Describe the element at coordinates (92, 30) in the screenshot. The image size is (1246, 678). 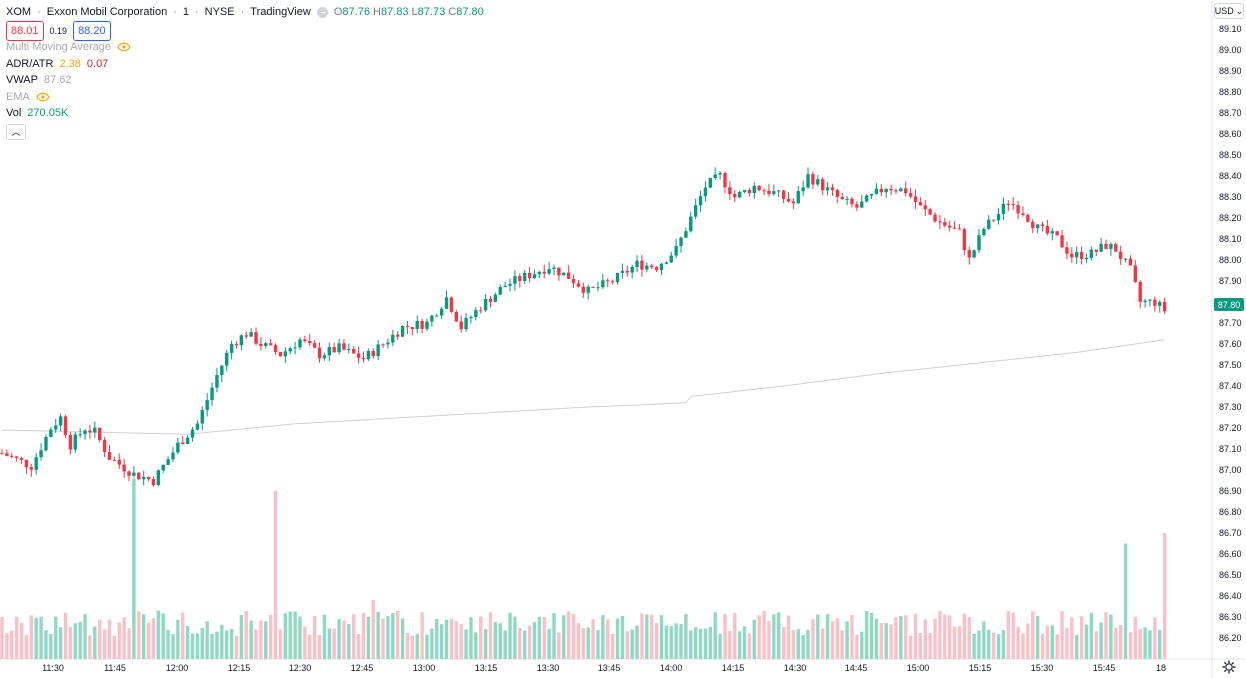
I see `ask-button: 88.20` at that location.